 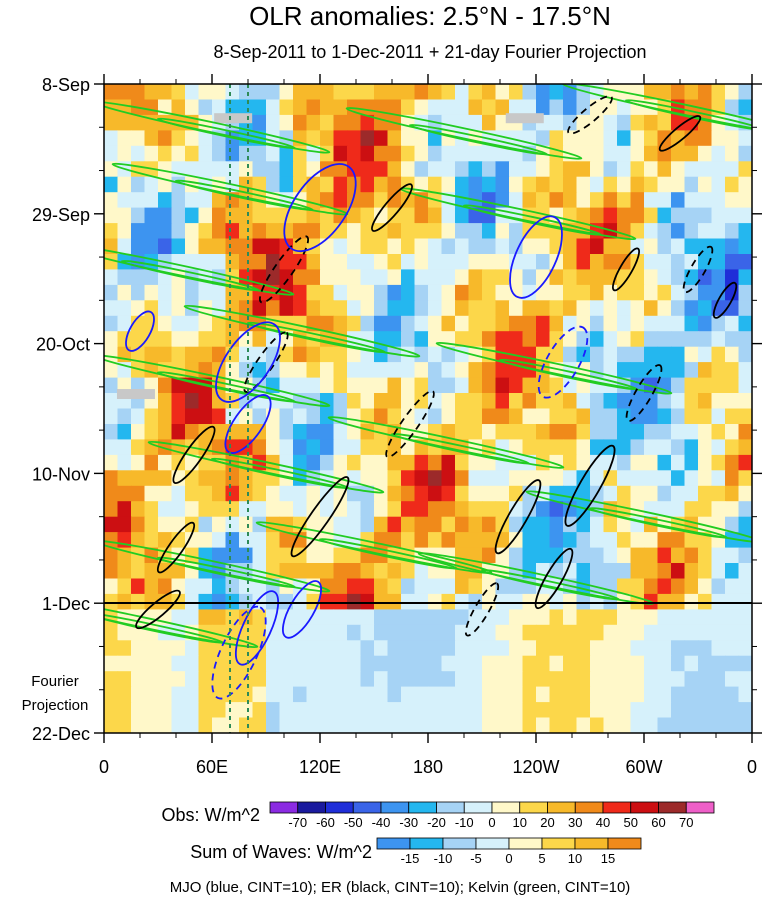 I want to click on er-contour, so click(x=266, y=362).